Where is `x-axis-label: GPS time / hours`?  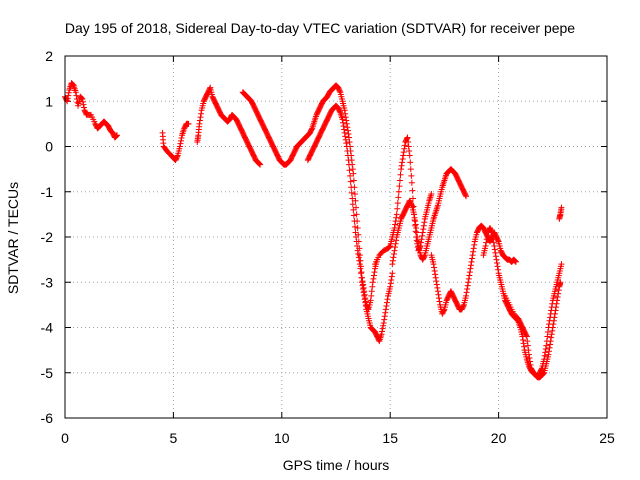 x-axis-label: GPS time / hours is located at coordinates (336, 465).